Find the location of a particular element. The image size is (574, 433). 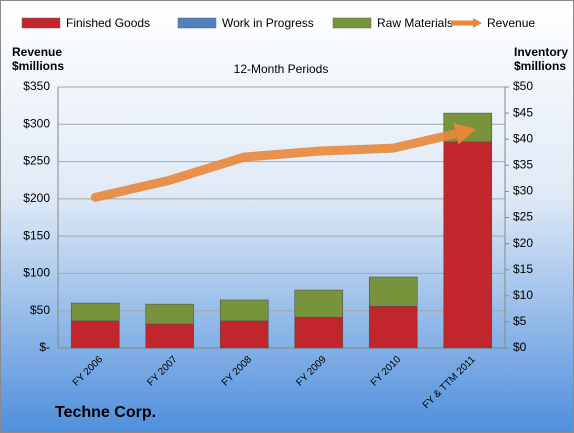

y-tick-label: $350 is located at coordinates (36, 86).